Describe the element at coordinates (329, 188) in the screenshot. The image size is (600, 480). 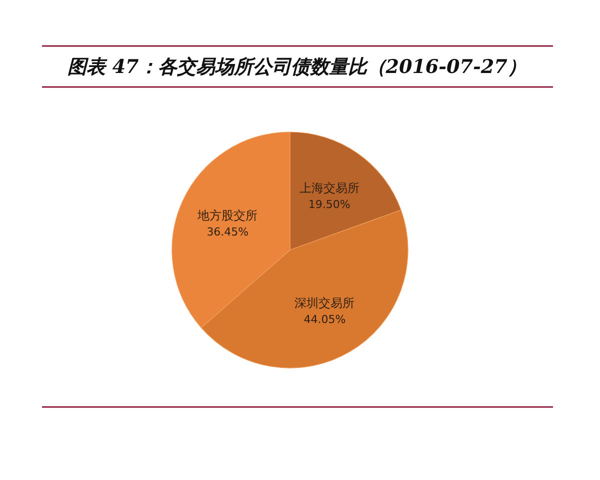
I see `slice-label: 上海交易所` at that location.